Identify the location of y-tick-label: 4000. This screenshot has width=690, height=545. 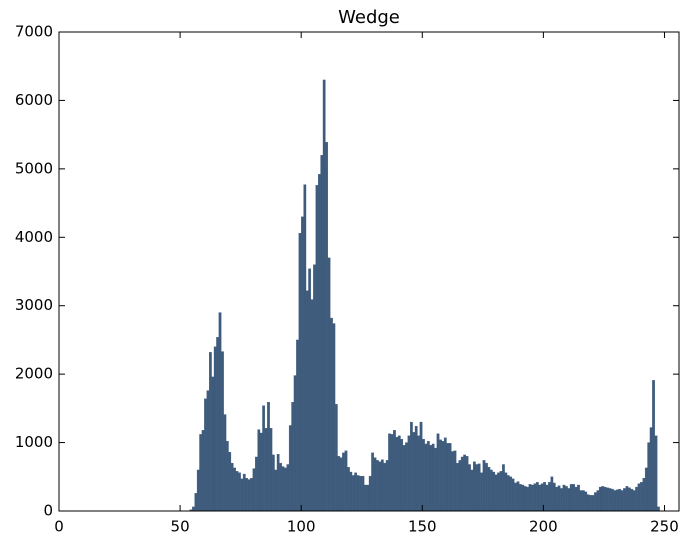
(34, 237).